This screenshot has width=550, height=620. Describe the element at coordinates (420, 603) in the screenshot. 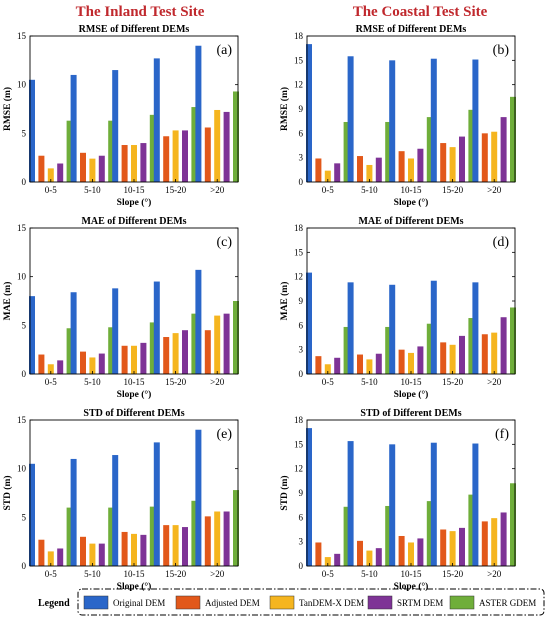

I see `legend-label-srtm-dem: SRTM DEM` at that location.